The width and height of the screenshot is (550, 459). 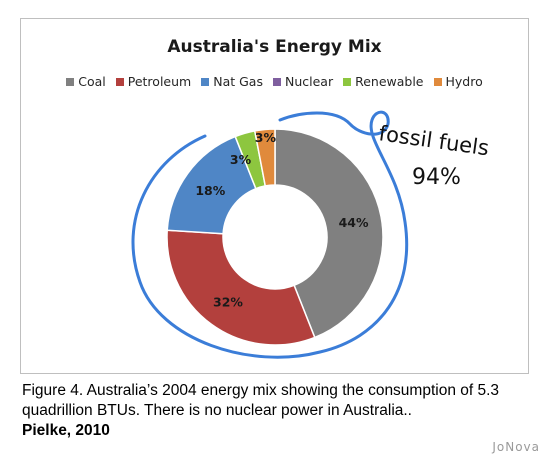 I want to click on slice-nat-gas, so click(x=211, y=185).